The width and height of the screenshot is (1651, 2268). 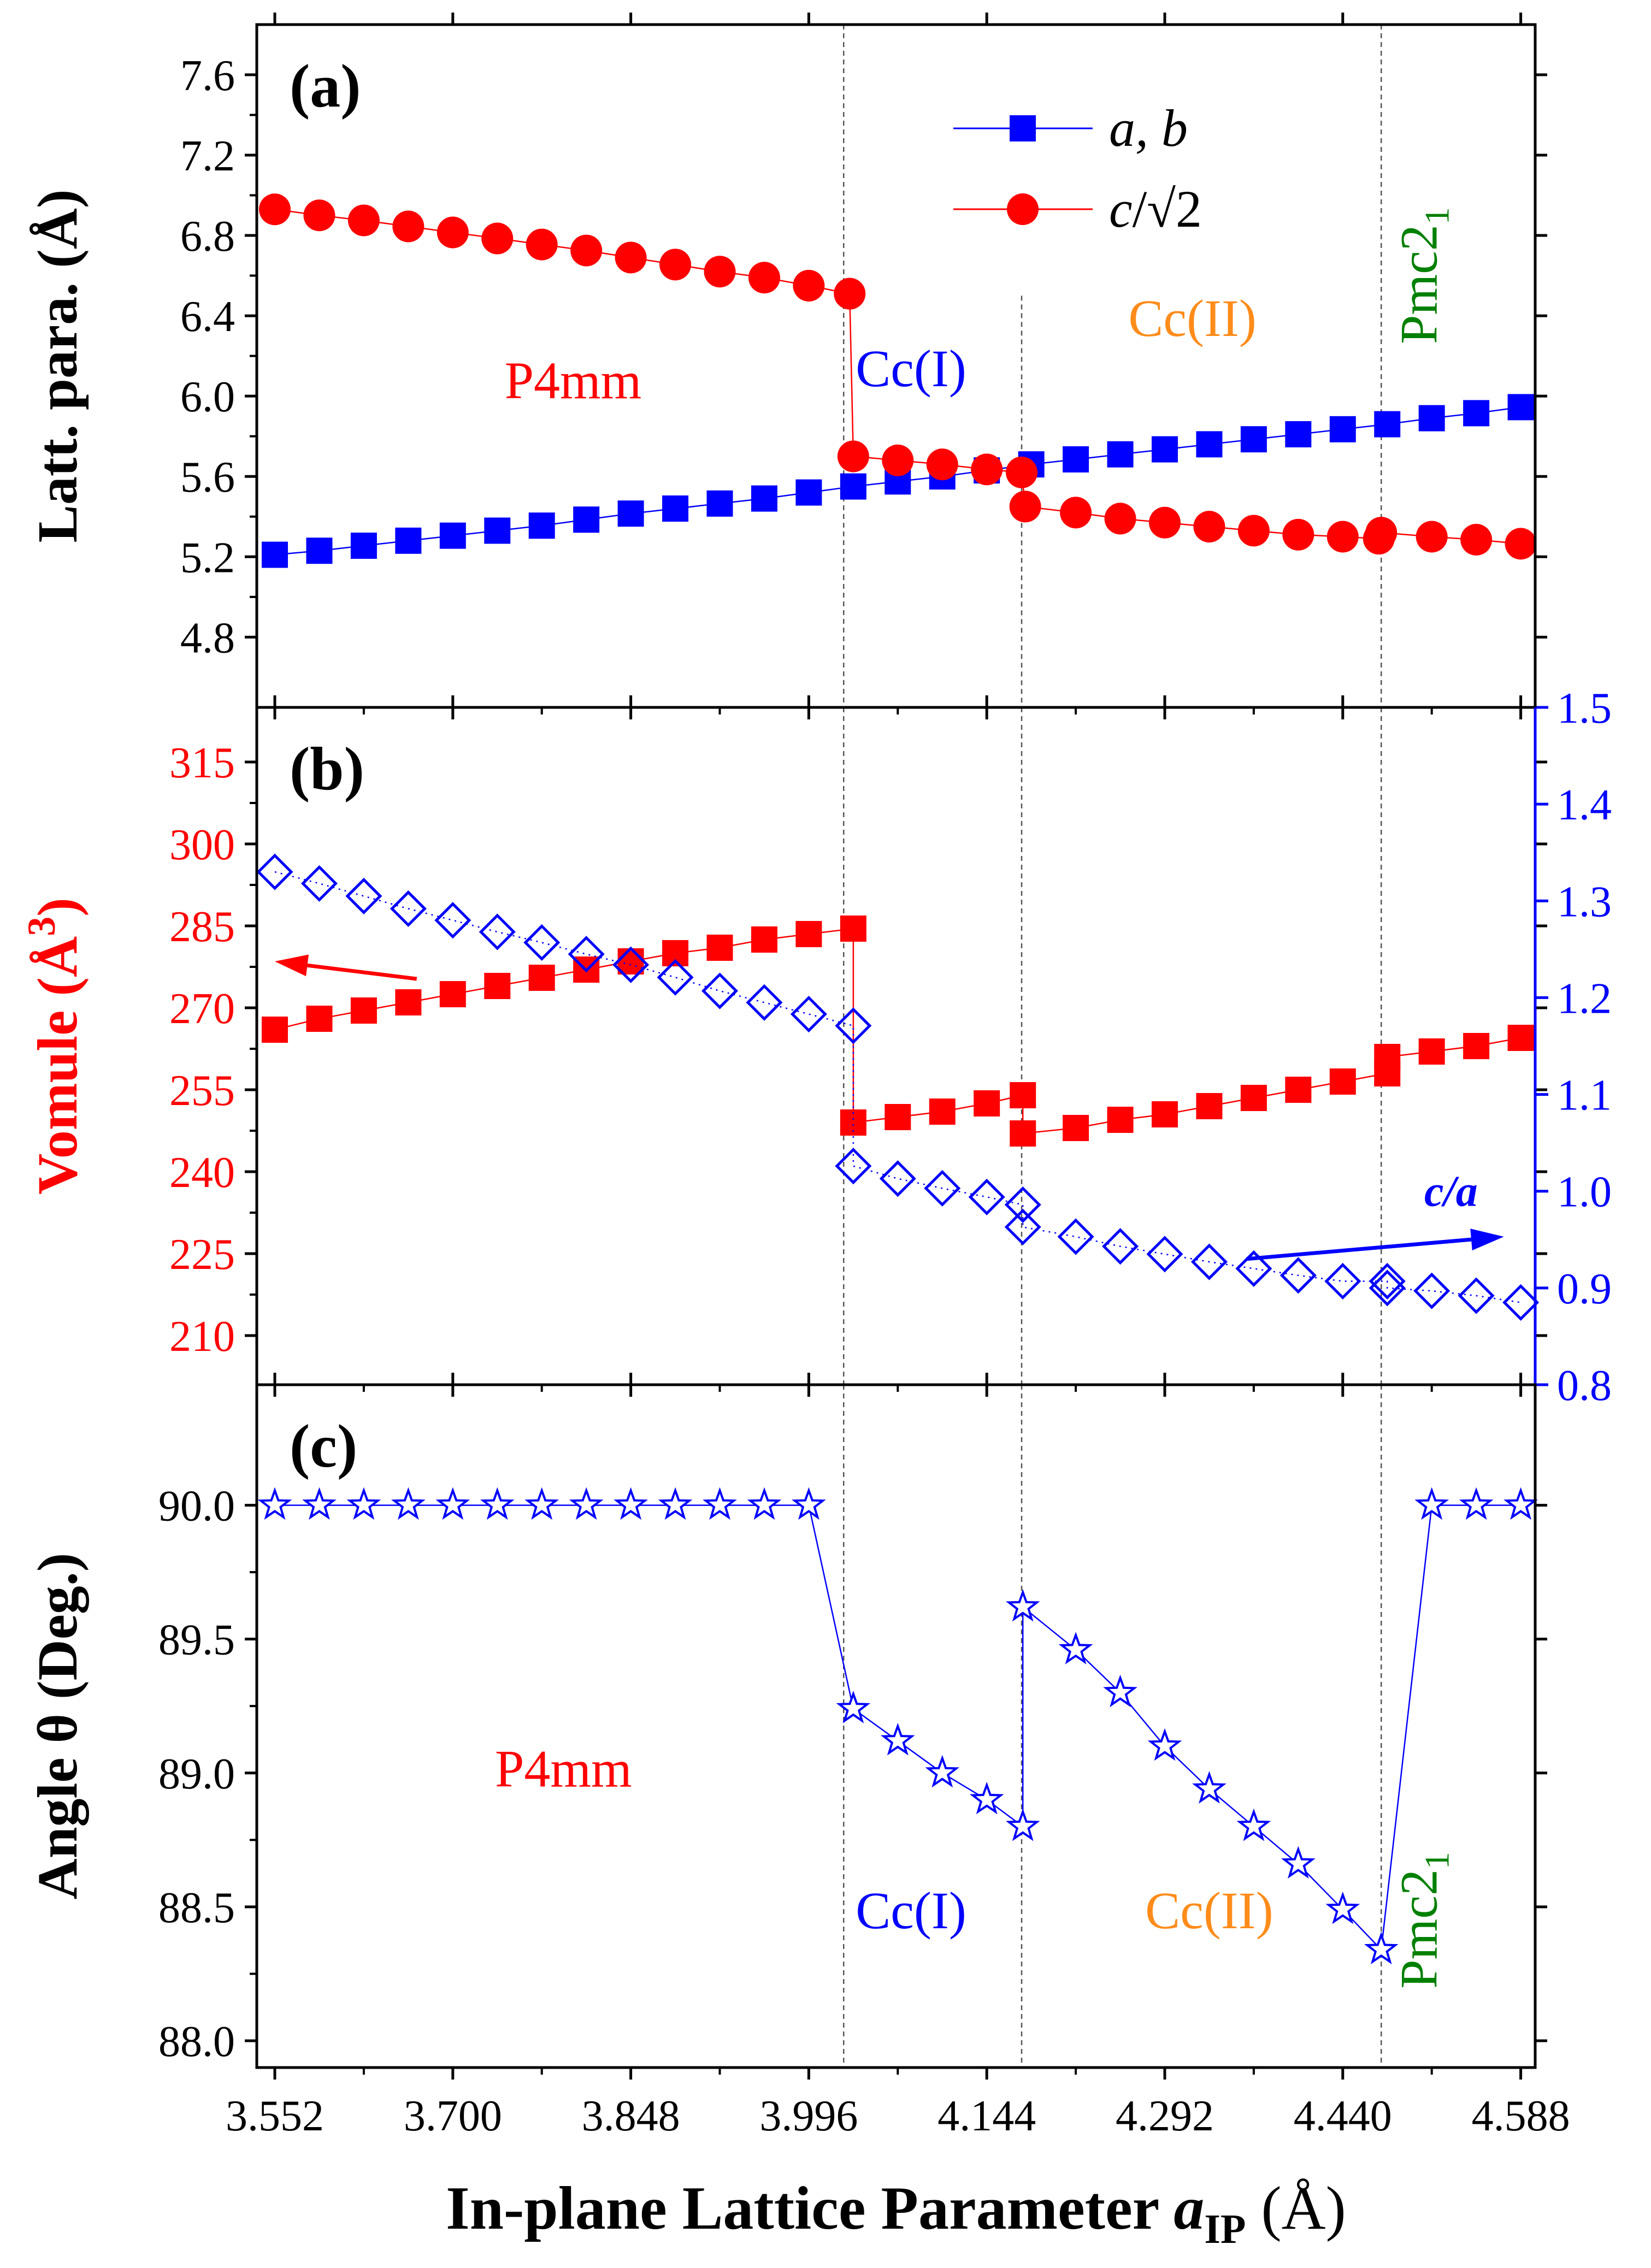 I want to click on legend-label-part: a, b, so click(x=1148, y=128).